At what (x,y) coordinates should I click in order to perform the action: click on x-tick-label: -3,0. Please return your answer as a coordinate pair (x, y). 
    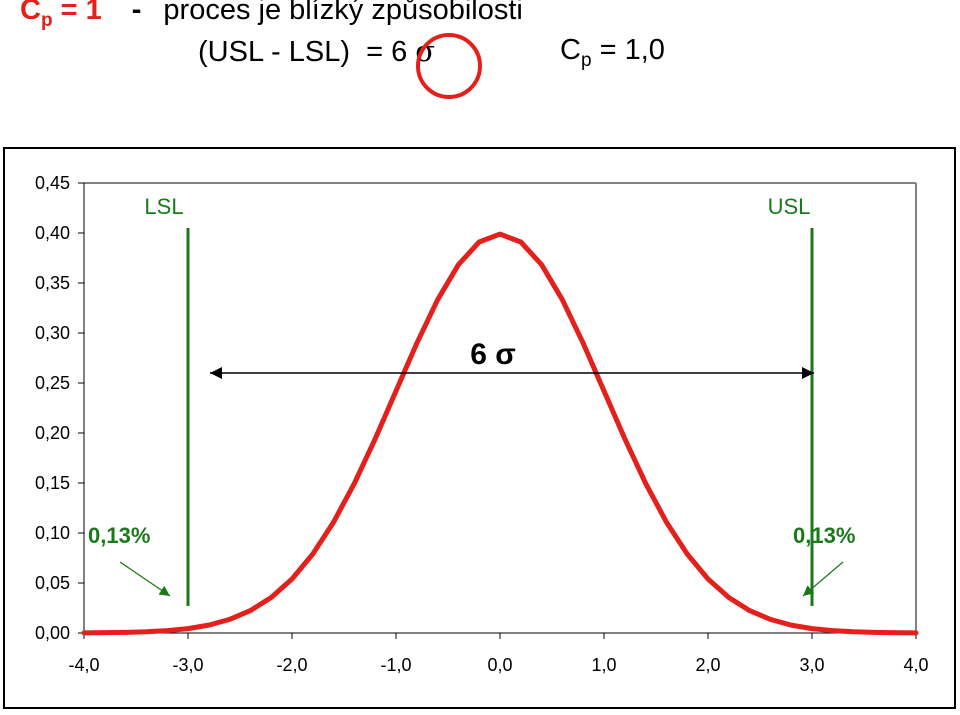
    Looking at the image, I should click on (187, 665).